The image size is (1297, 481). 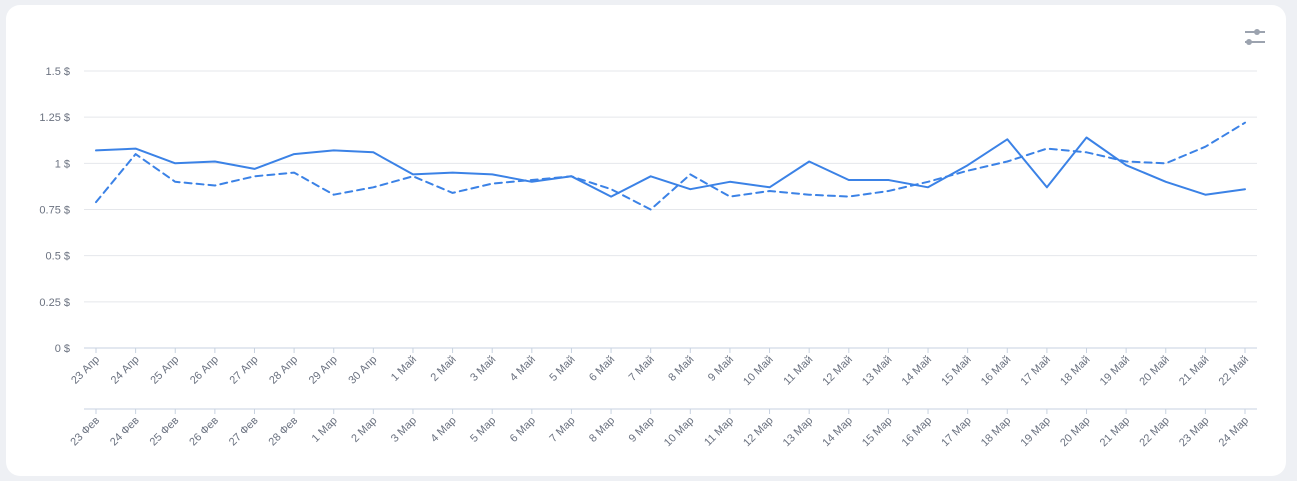 What do you see at coordinates (125, 370) in the screenshot?
I see `x-tick-label: 24 Апр` at bounding box center [125, 370].